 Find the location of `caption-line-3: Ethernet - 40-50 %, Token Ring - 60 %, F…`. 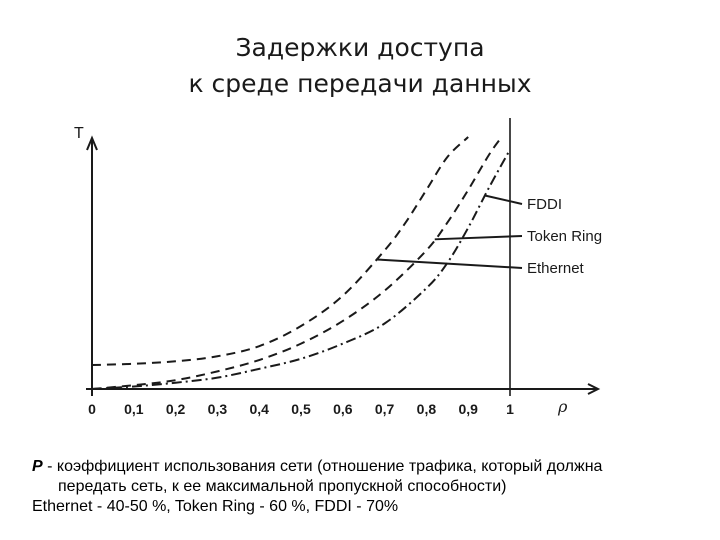

caption-line-3: Ethernet - 40-50 %, Token Ring - 60 %, F… is located at coordinates (215, 506).